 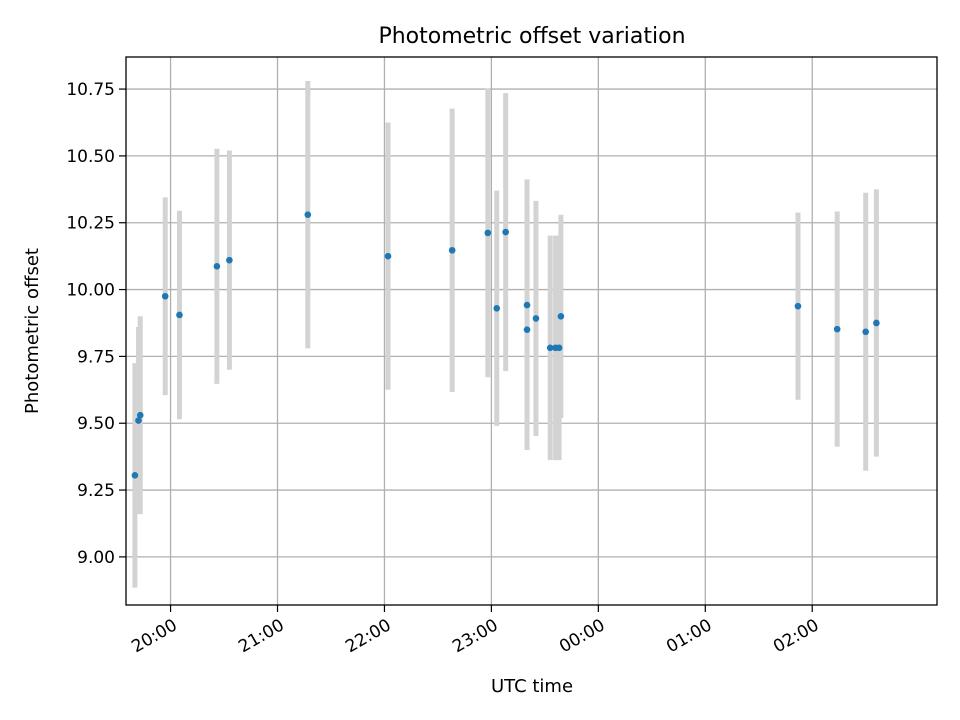 What do you see at coordinates (582, 636) in the screenshot?
I see `x-tick-label: 00:00` at bounding box center [582, 636].